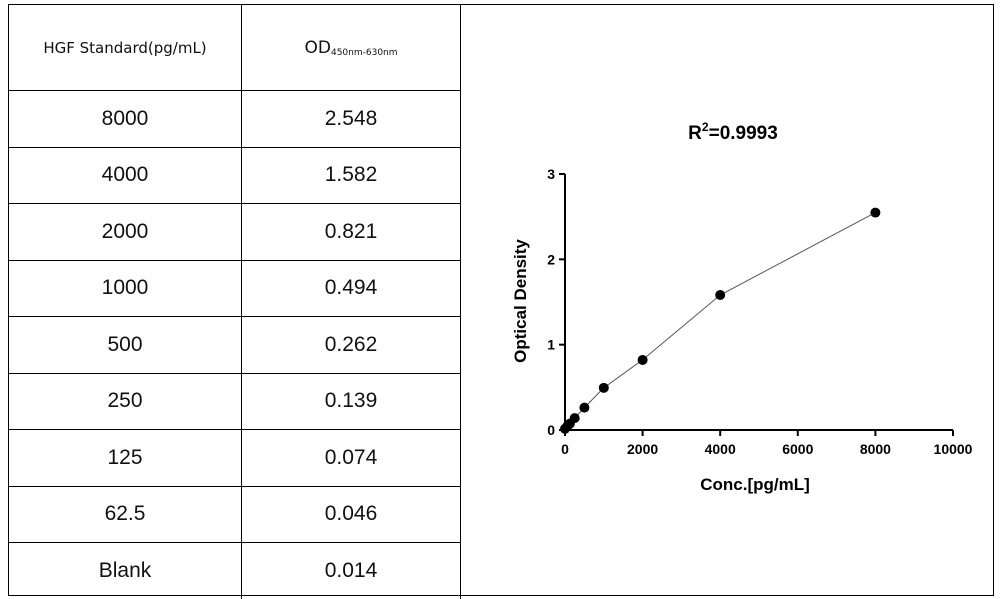 This screenshot has width=1002, height=599. Describe the element at coordinates (551, 259) in the screenshot. I see `y-tick-label: 2` at that location.